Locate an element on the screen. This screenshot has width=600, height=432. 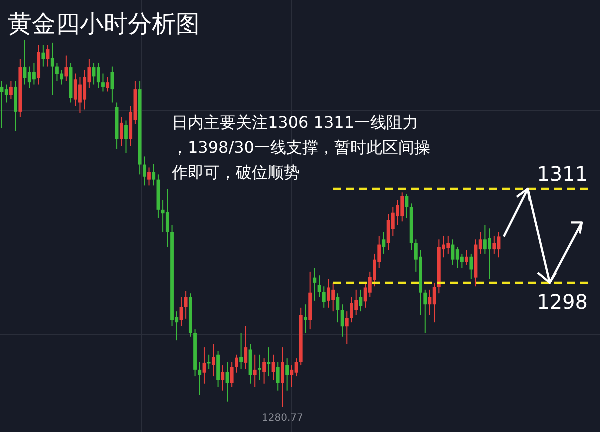
annotation: 1280.77 is located at coordinates (283, 418).